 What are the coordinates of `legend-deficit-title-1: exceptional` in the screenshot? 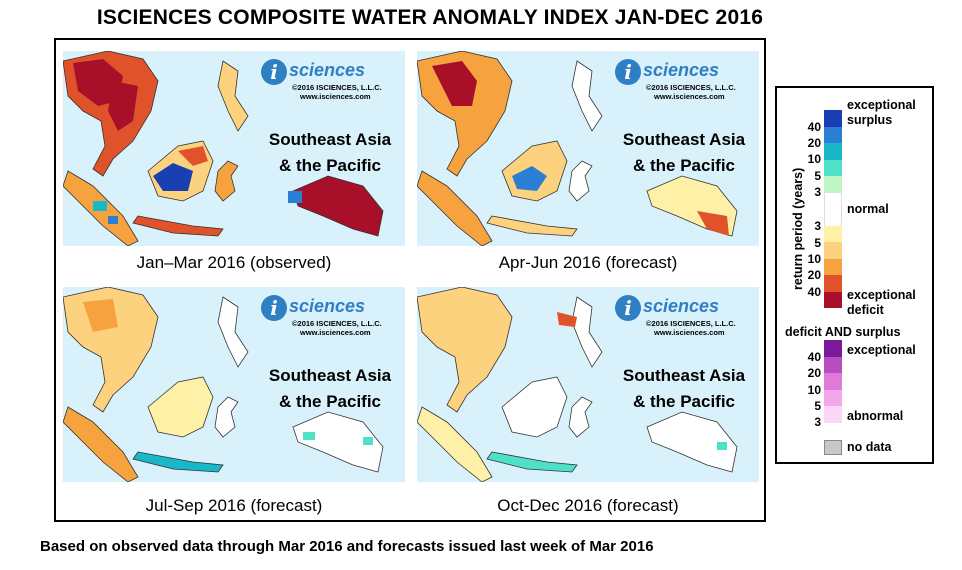 It's located at (881, 295).